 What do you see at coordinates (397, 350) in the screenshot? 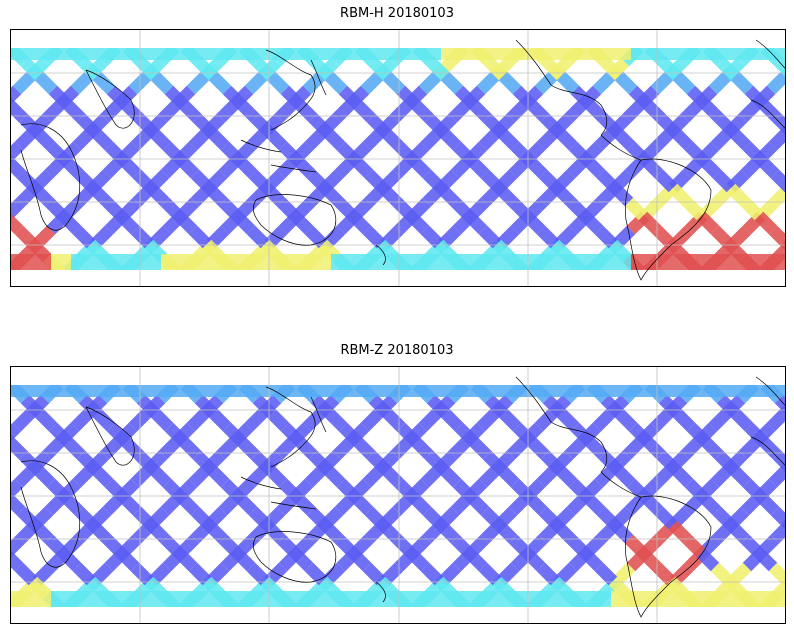
I see `panel-title-rbm-z: RBM-Z 20180103` at bounding box center [397, 350].